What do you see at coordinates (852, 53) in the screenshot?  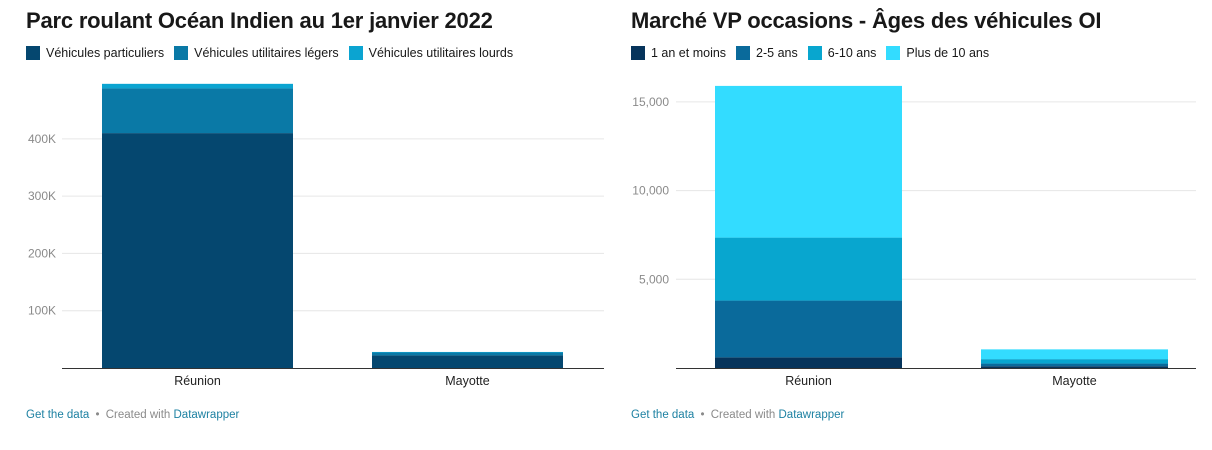 I see `legend-label: 6-10 ans` at bounding box center [852, 53].